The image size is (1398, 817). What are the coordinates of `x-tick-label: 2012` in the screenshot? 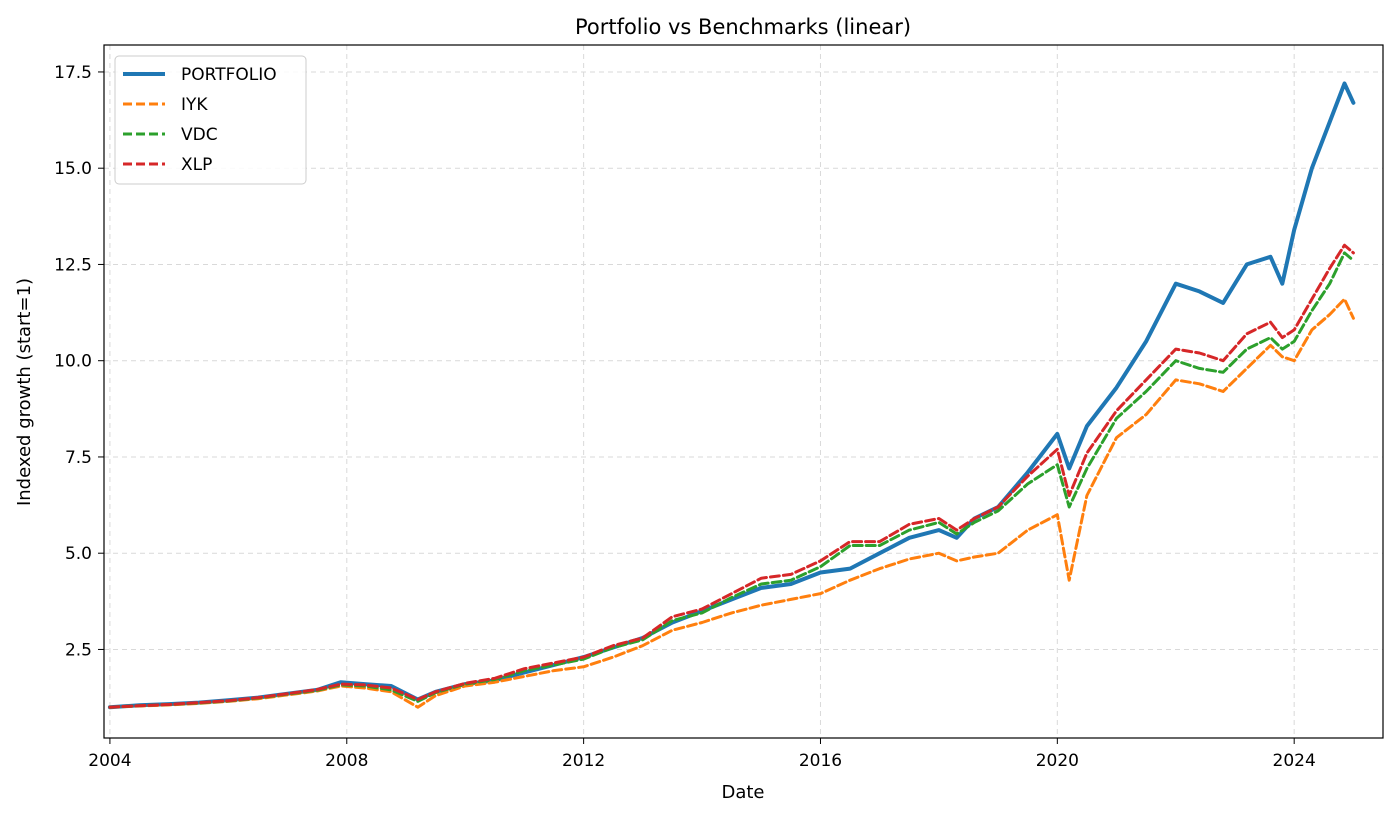 It's located at (583, 761).